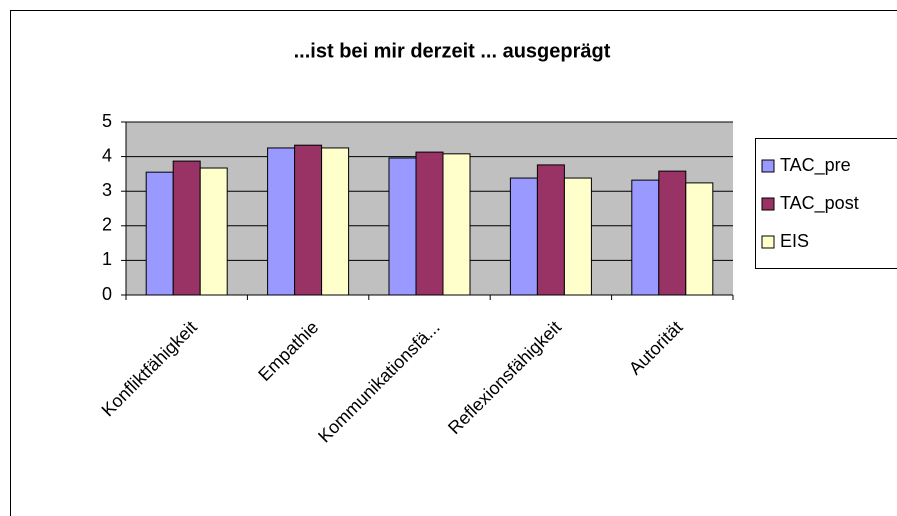 Image resolution: width=897 pixels, height=516 pixels. What do you see at coordinates (452, 51) in the screenshot?
I see `chart-title: ...ist bei mir derzeit ... ausgeprägt` at bounding box center [452, 51].